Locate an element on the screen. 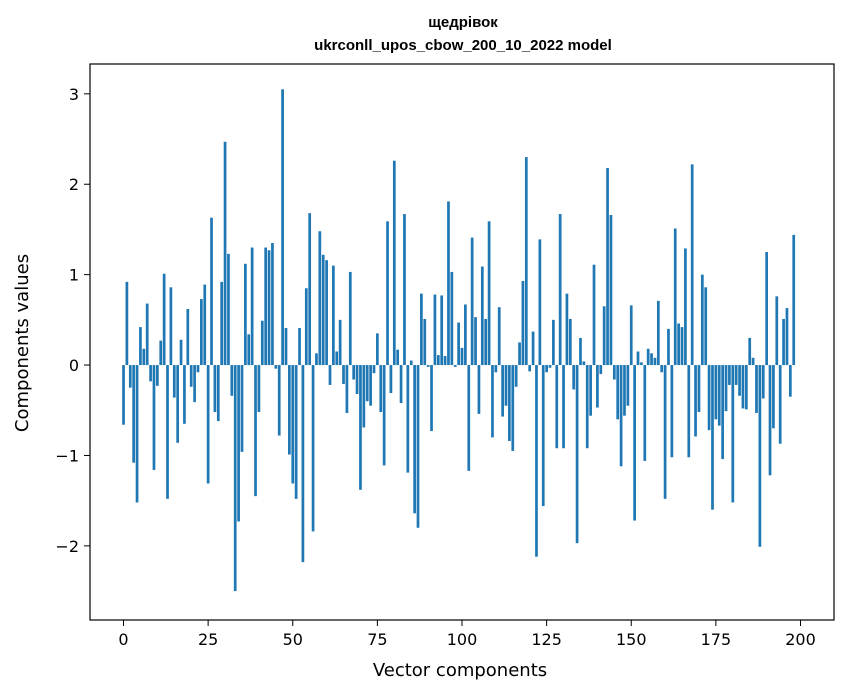 This screenshot has width=847, height=696. x-axis: 0 25 50 75 100 125 150 175 200 is located at coordinates (467, 634).